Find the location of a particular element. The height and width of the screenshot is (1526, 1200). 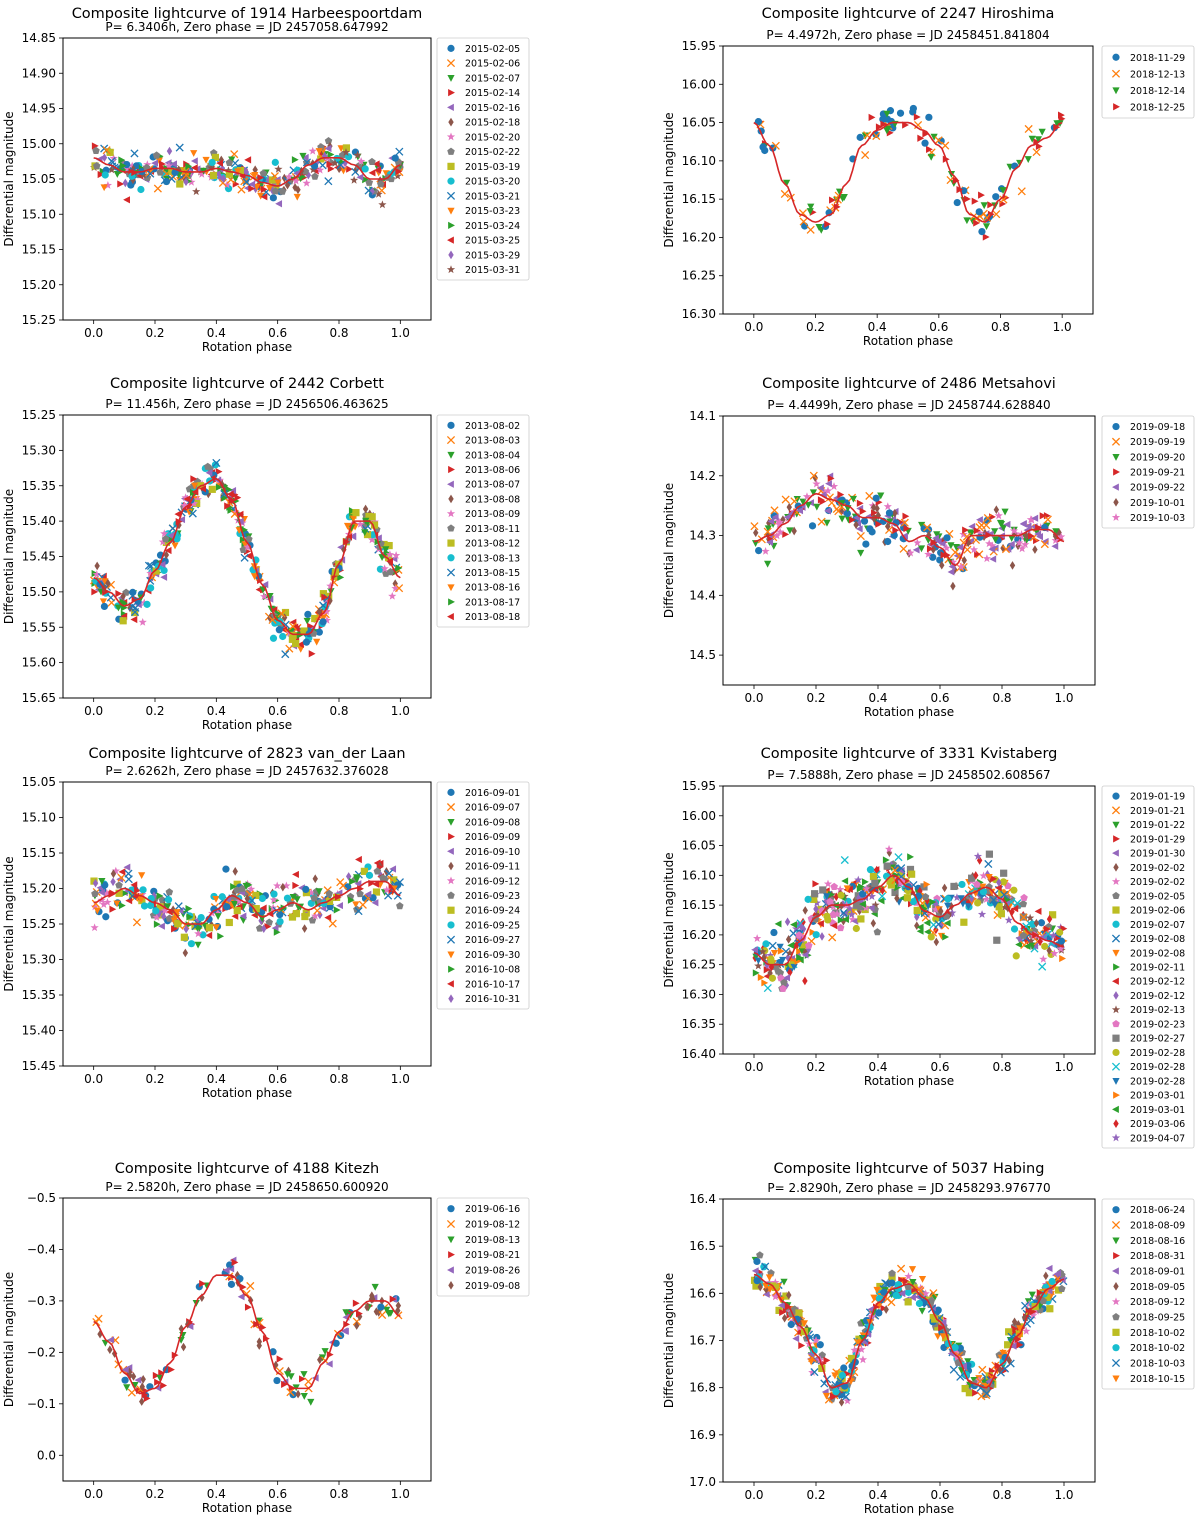

y-tick-label: 15.40 is located at coordinates (39, 521).